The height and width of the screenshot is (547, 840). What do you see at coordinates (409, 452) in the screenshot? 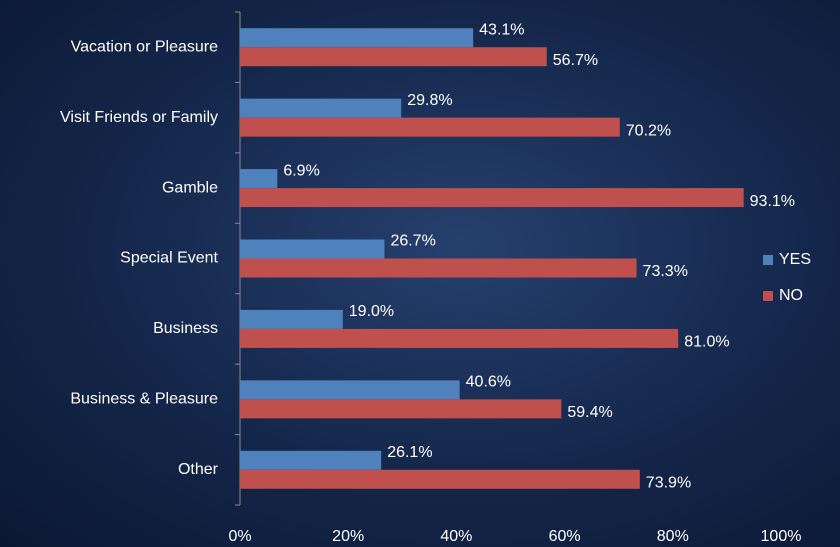
I see `value-label: 26.1%` at bounding box center [409, 452].